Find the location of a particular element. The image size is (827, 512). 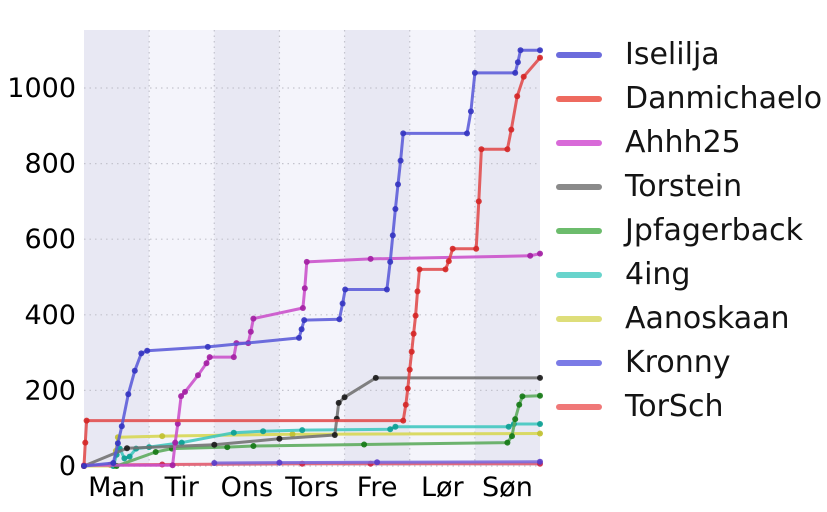

y-tick-label-0: 0 is located at coordinates (67, 466).